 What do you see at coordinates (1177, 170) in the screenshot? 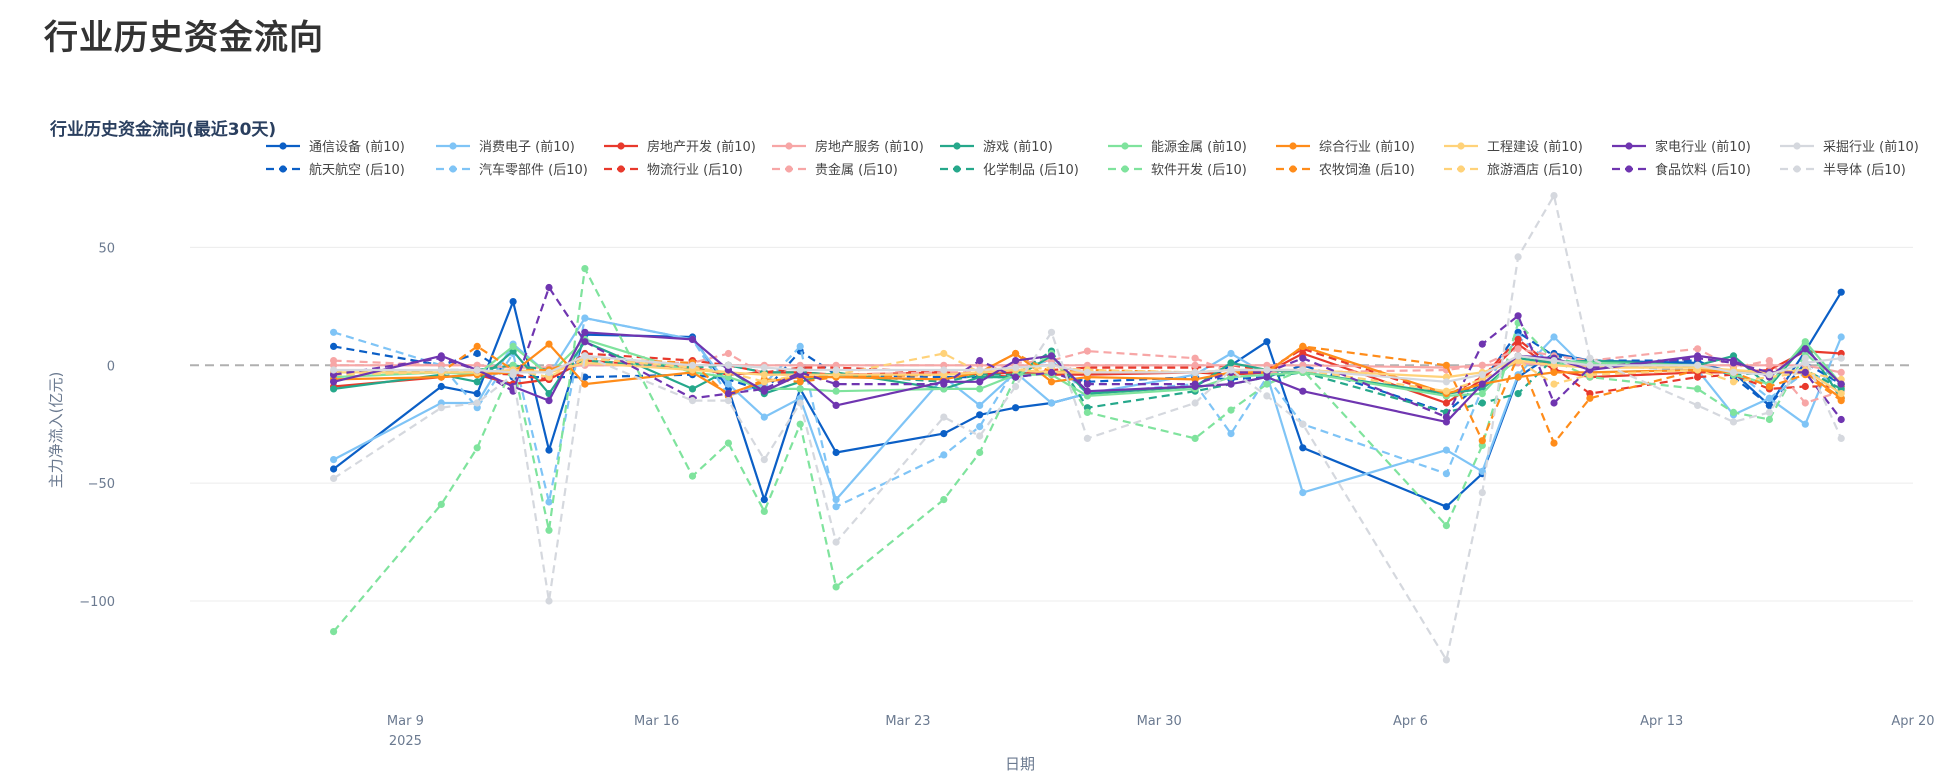
I see `legend-item: 软件开发 (后10)` at bounding box center [1177, 170].